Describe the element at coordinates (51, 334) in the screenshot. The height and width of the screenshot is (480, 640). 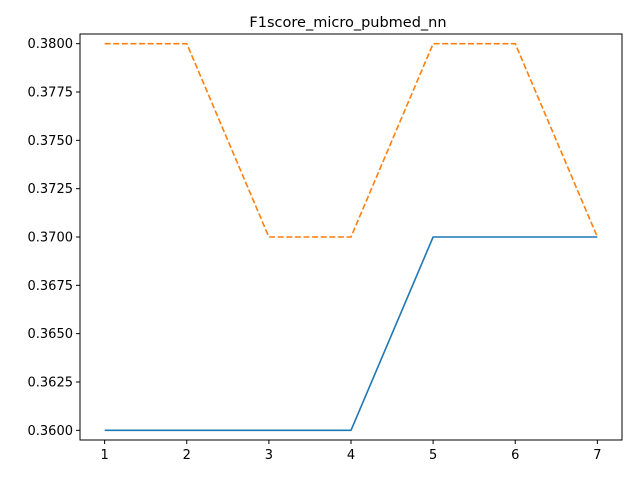
I see `y-tick-label: 0.3650` at that location.